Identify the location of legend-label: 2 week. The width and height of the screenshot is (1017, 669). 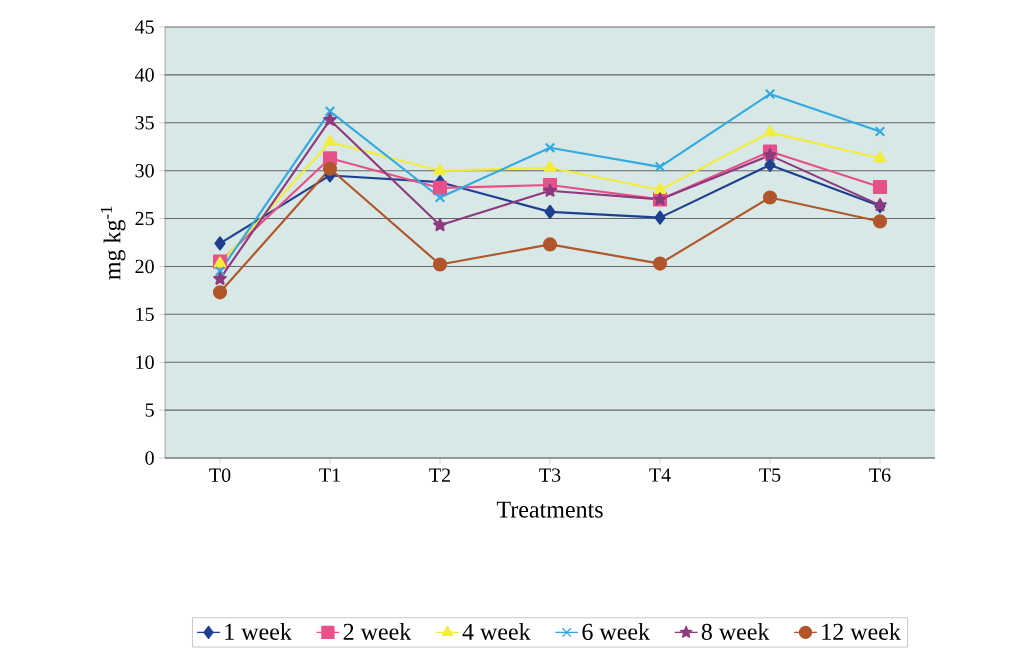
(377, 631).